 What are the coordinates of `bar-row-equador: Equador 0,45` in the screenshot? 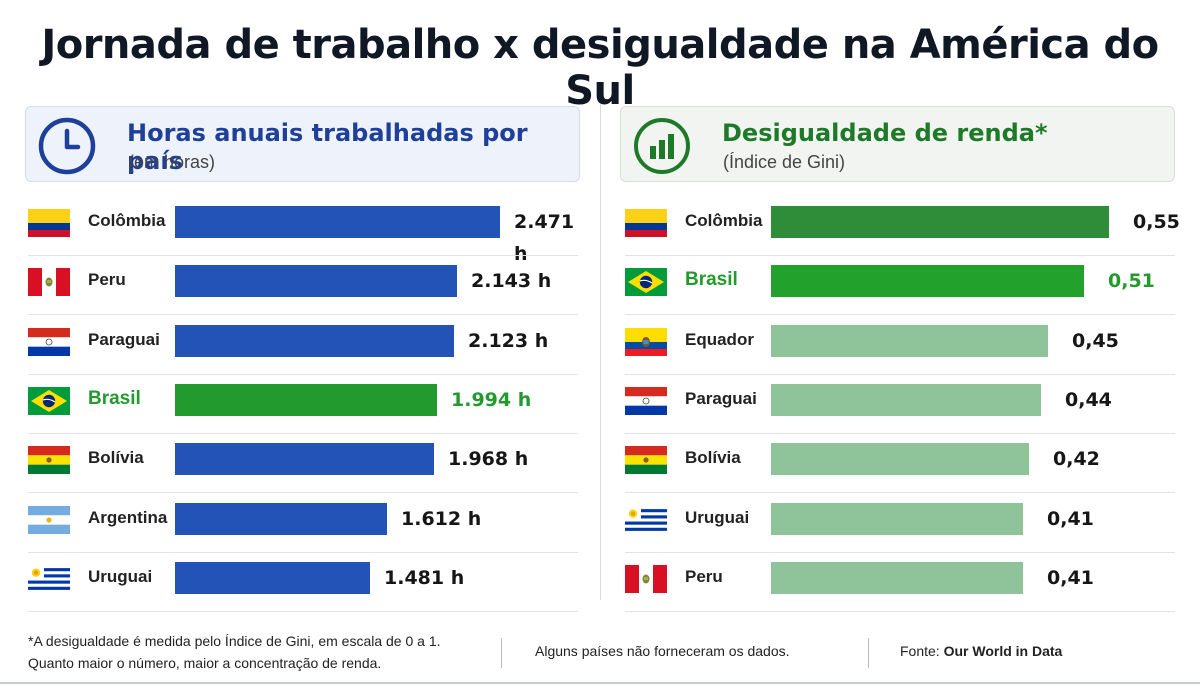 It's located at (902, 345).